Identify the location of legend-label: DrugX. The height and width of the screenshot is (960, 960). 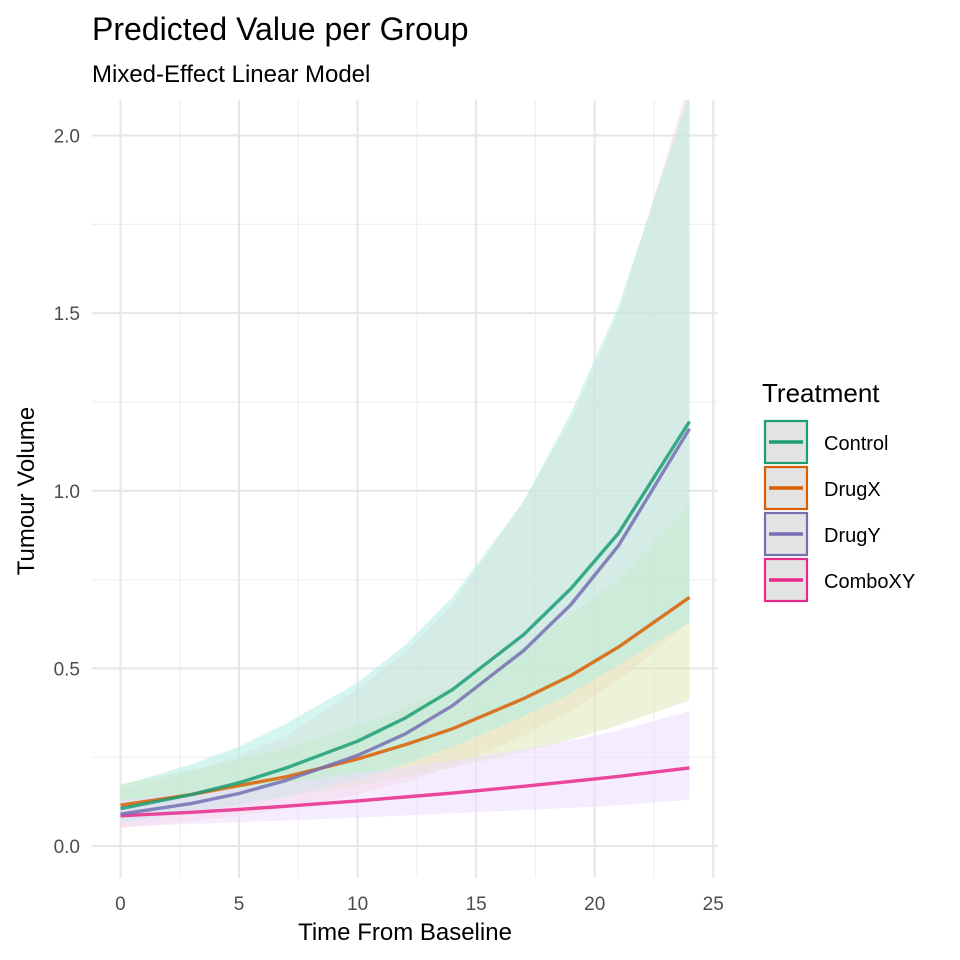
(852, 490).